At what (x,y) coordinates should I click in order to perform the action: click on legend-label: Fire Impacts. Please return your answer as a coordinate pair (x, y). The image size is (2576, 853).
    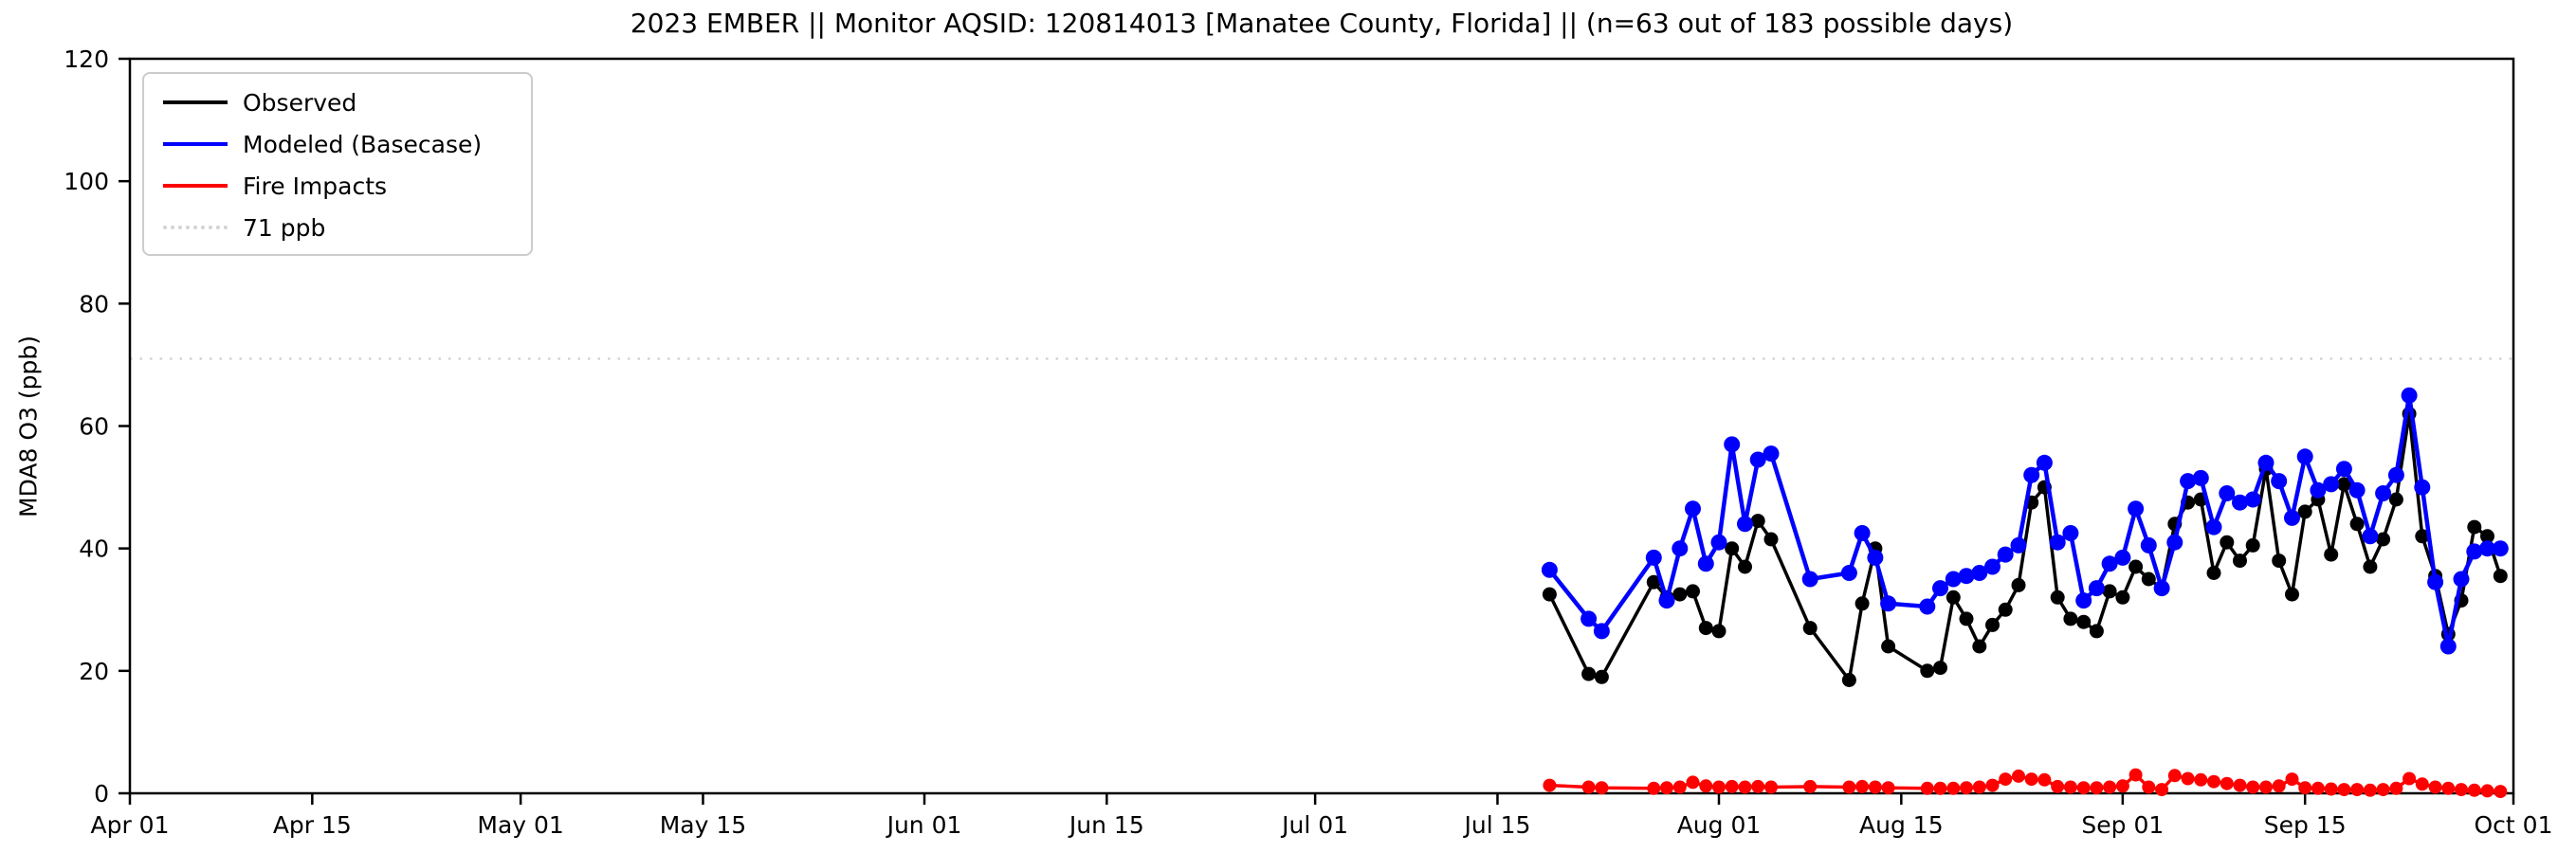
    Looking at the image, I should click on (315, 186).